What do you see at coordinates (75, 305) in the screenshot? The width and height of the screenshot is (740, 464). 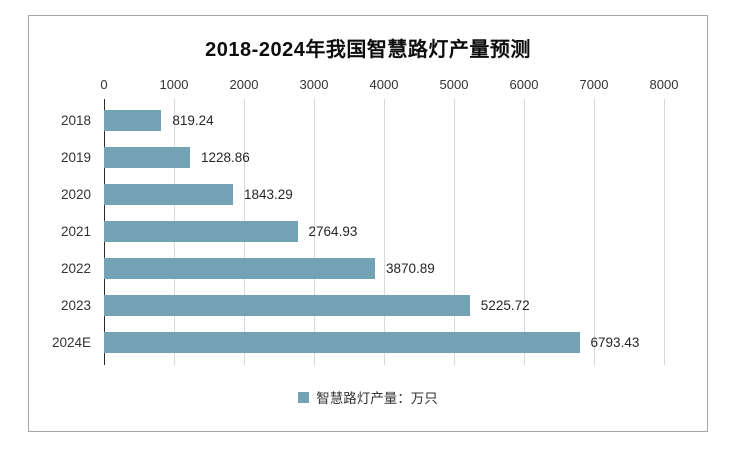 I see `category-label: 2023` at bounding box center [75, 305].